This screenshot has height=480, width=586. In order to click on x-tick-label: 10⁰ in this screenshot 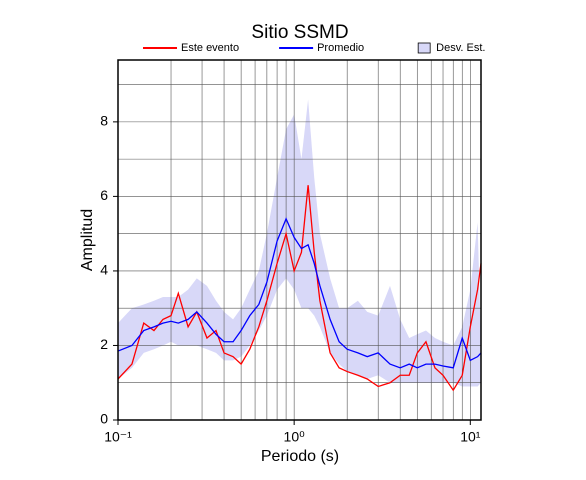, I will do `click(295, 437)`.